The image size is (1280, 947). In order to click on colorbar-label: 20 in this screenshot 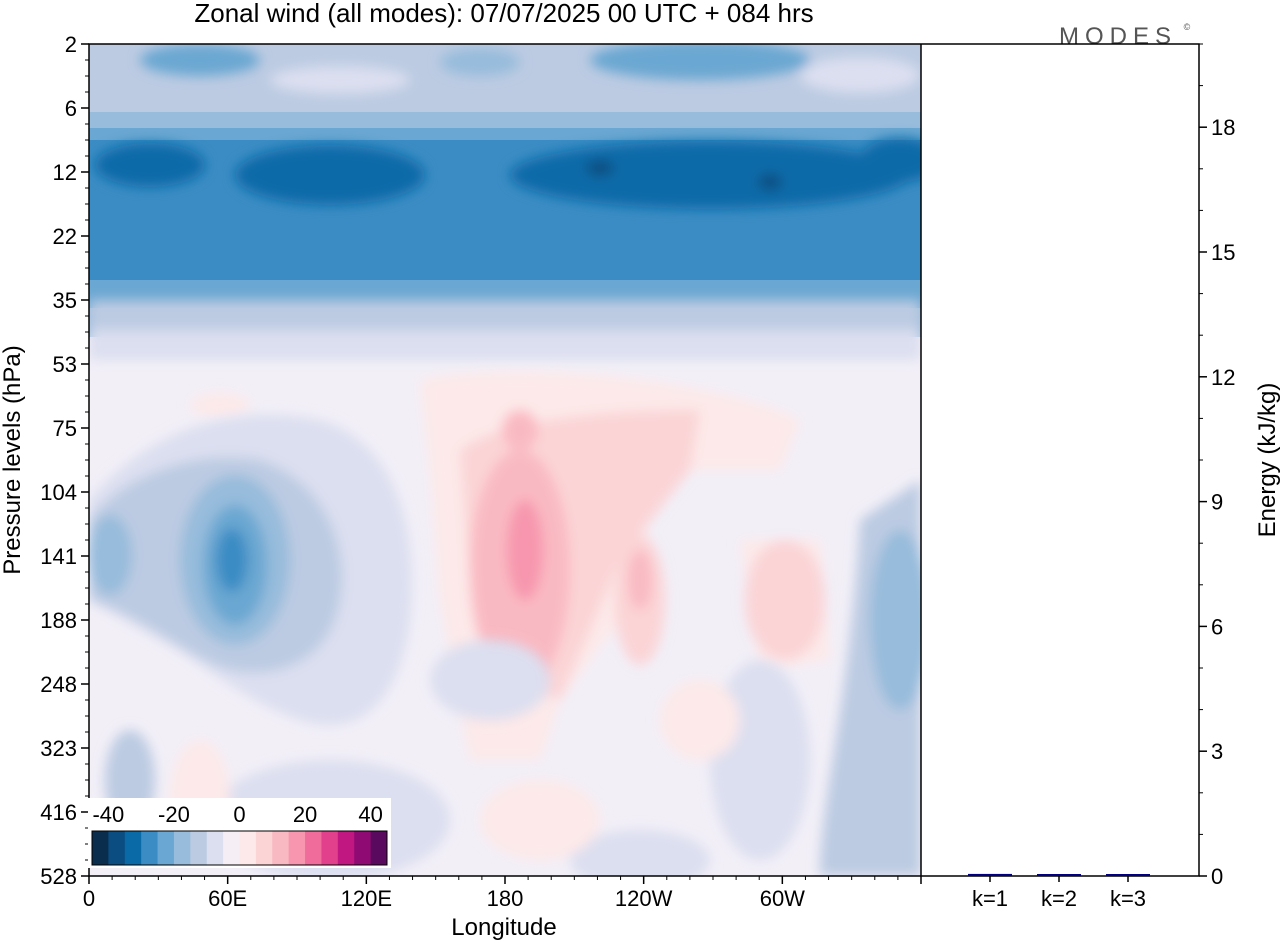, I will do `click(305, 814)`.